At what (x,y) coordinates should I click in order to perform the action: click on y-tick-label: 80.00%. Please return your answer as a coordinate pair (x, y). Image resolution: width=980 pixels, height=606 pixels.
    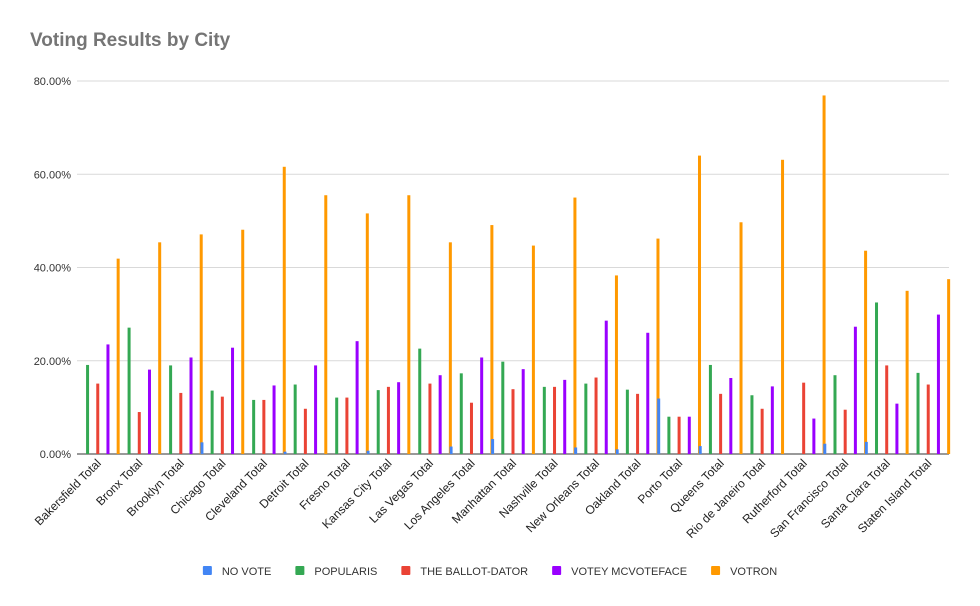
    Looking at the image, I should click on (53, 82).